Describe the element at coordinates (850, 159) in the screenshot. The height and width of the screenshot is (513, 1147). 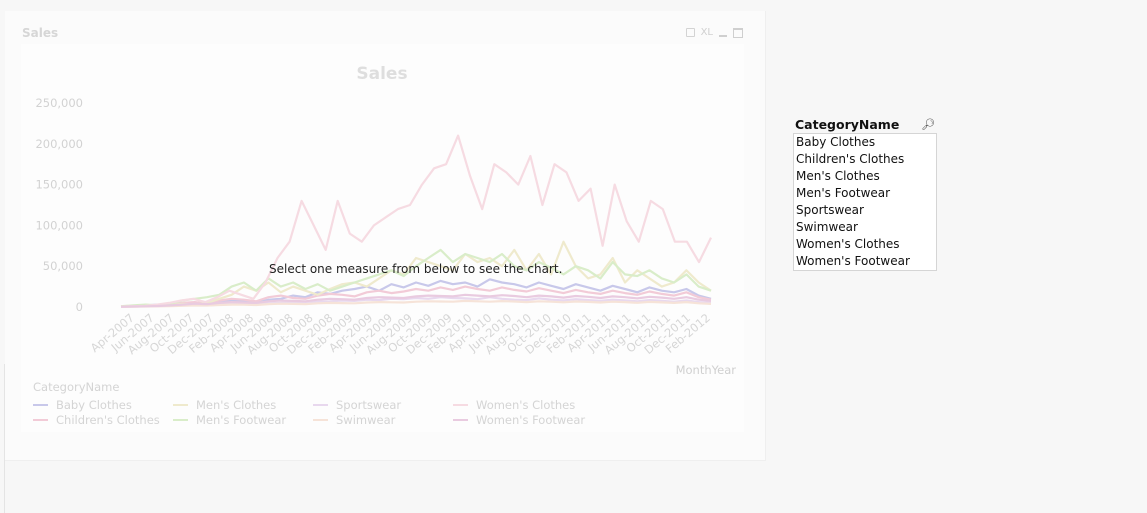
I see `listbox-item: Children's Clothes` at that location.